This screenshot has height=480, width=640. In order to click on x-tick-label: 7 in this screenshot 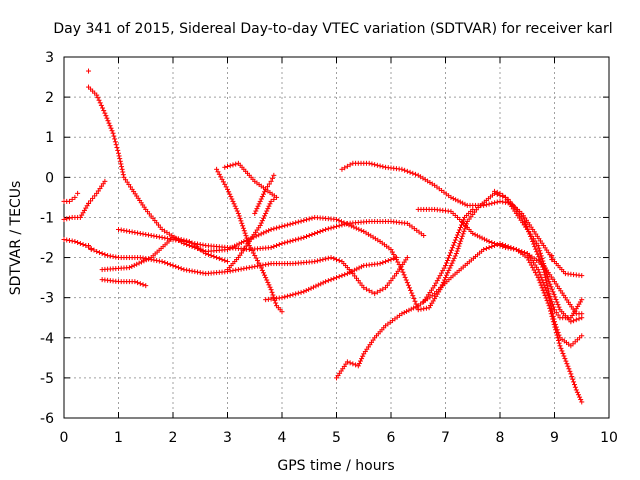, I will do `click(445, 438)`.